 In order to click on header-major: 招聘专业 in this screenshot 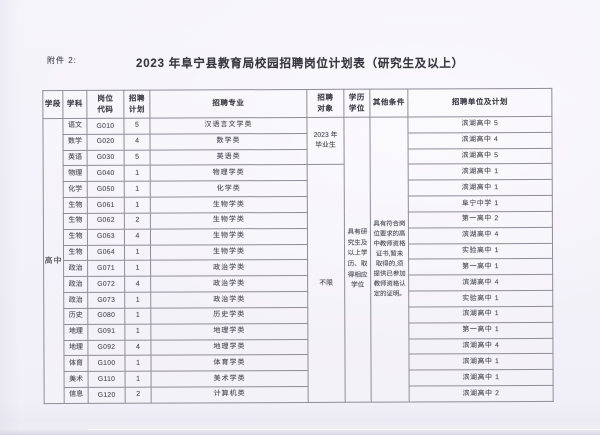, I will do `click(228, 104)`.